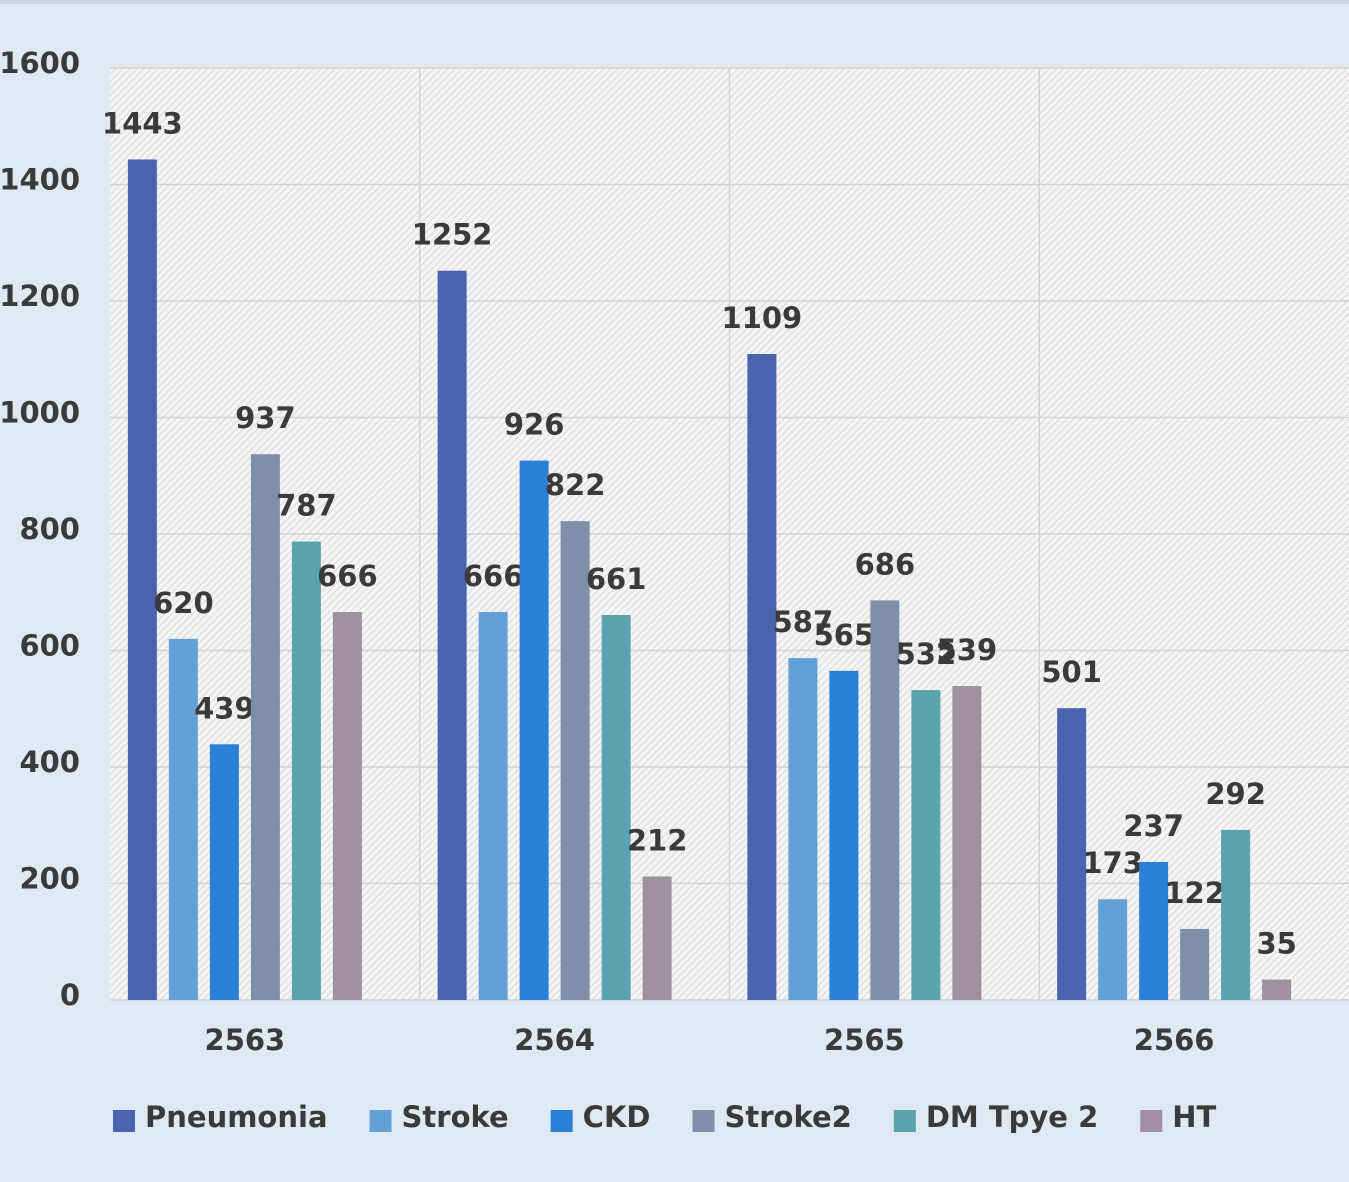  What do you see at coordinates (1194, 1117) in the screenshot?
I see `legend-label: HT` at bounding box center [1194, 1117].